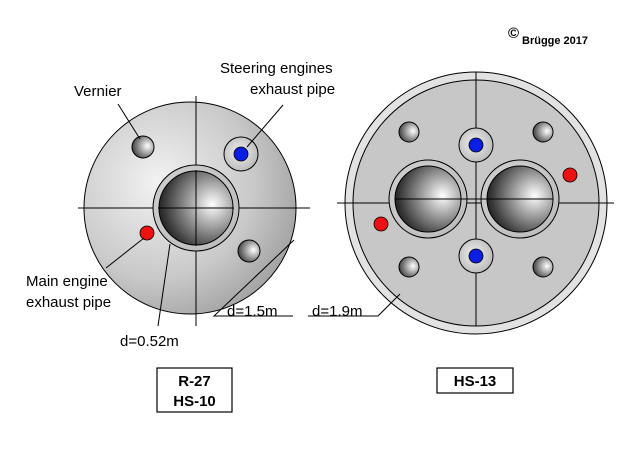 This screenshot has width=636, height=450. I want to click on right-steering-dot-bottom, so click(476, 256).